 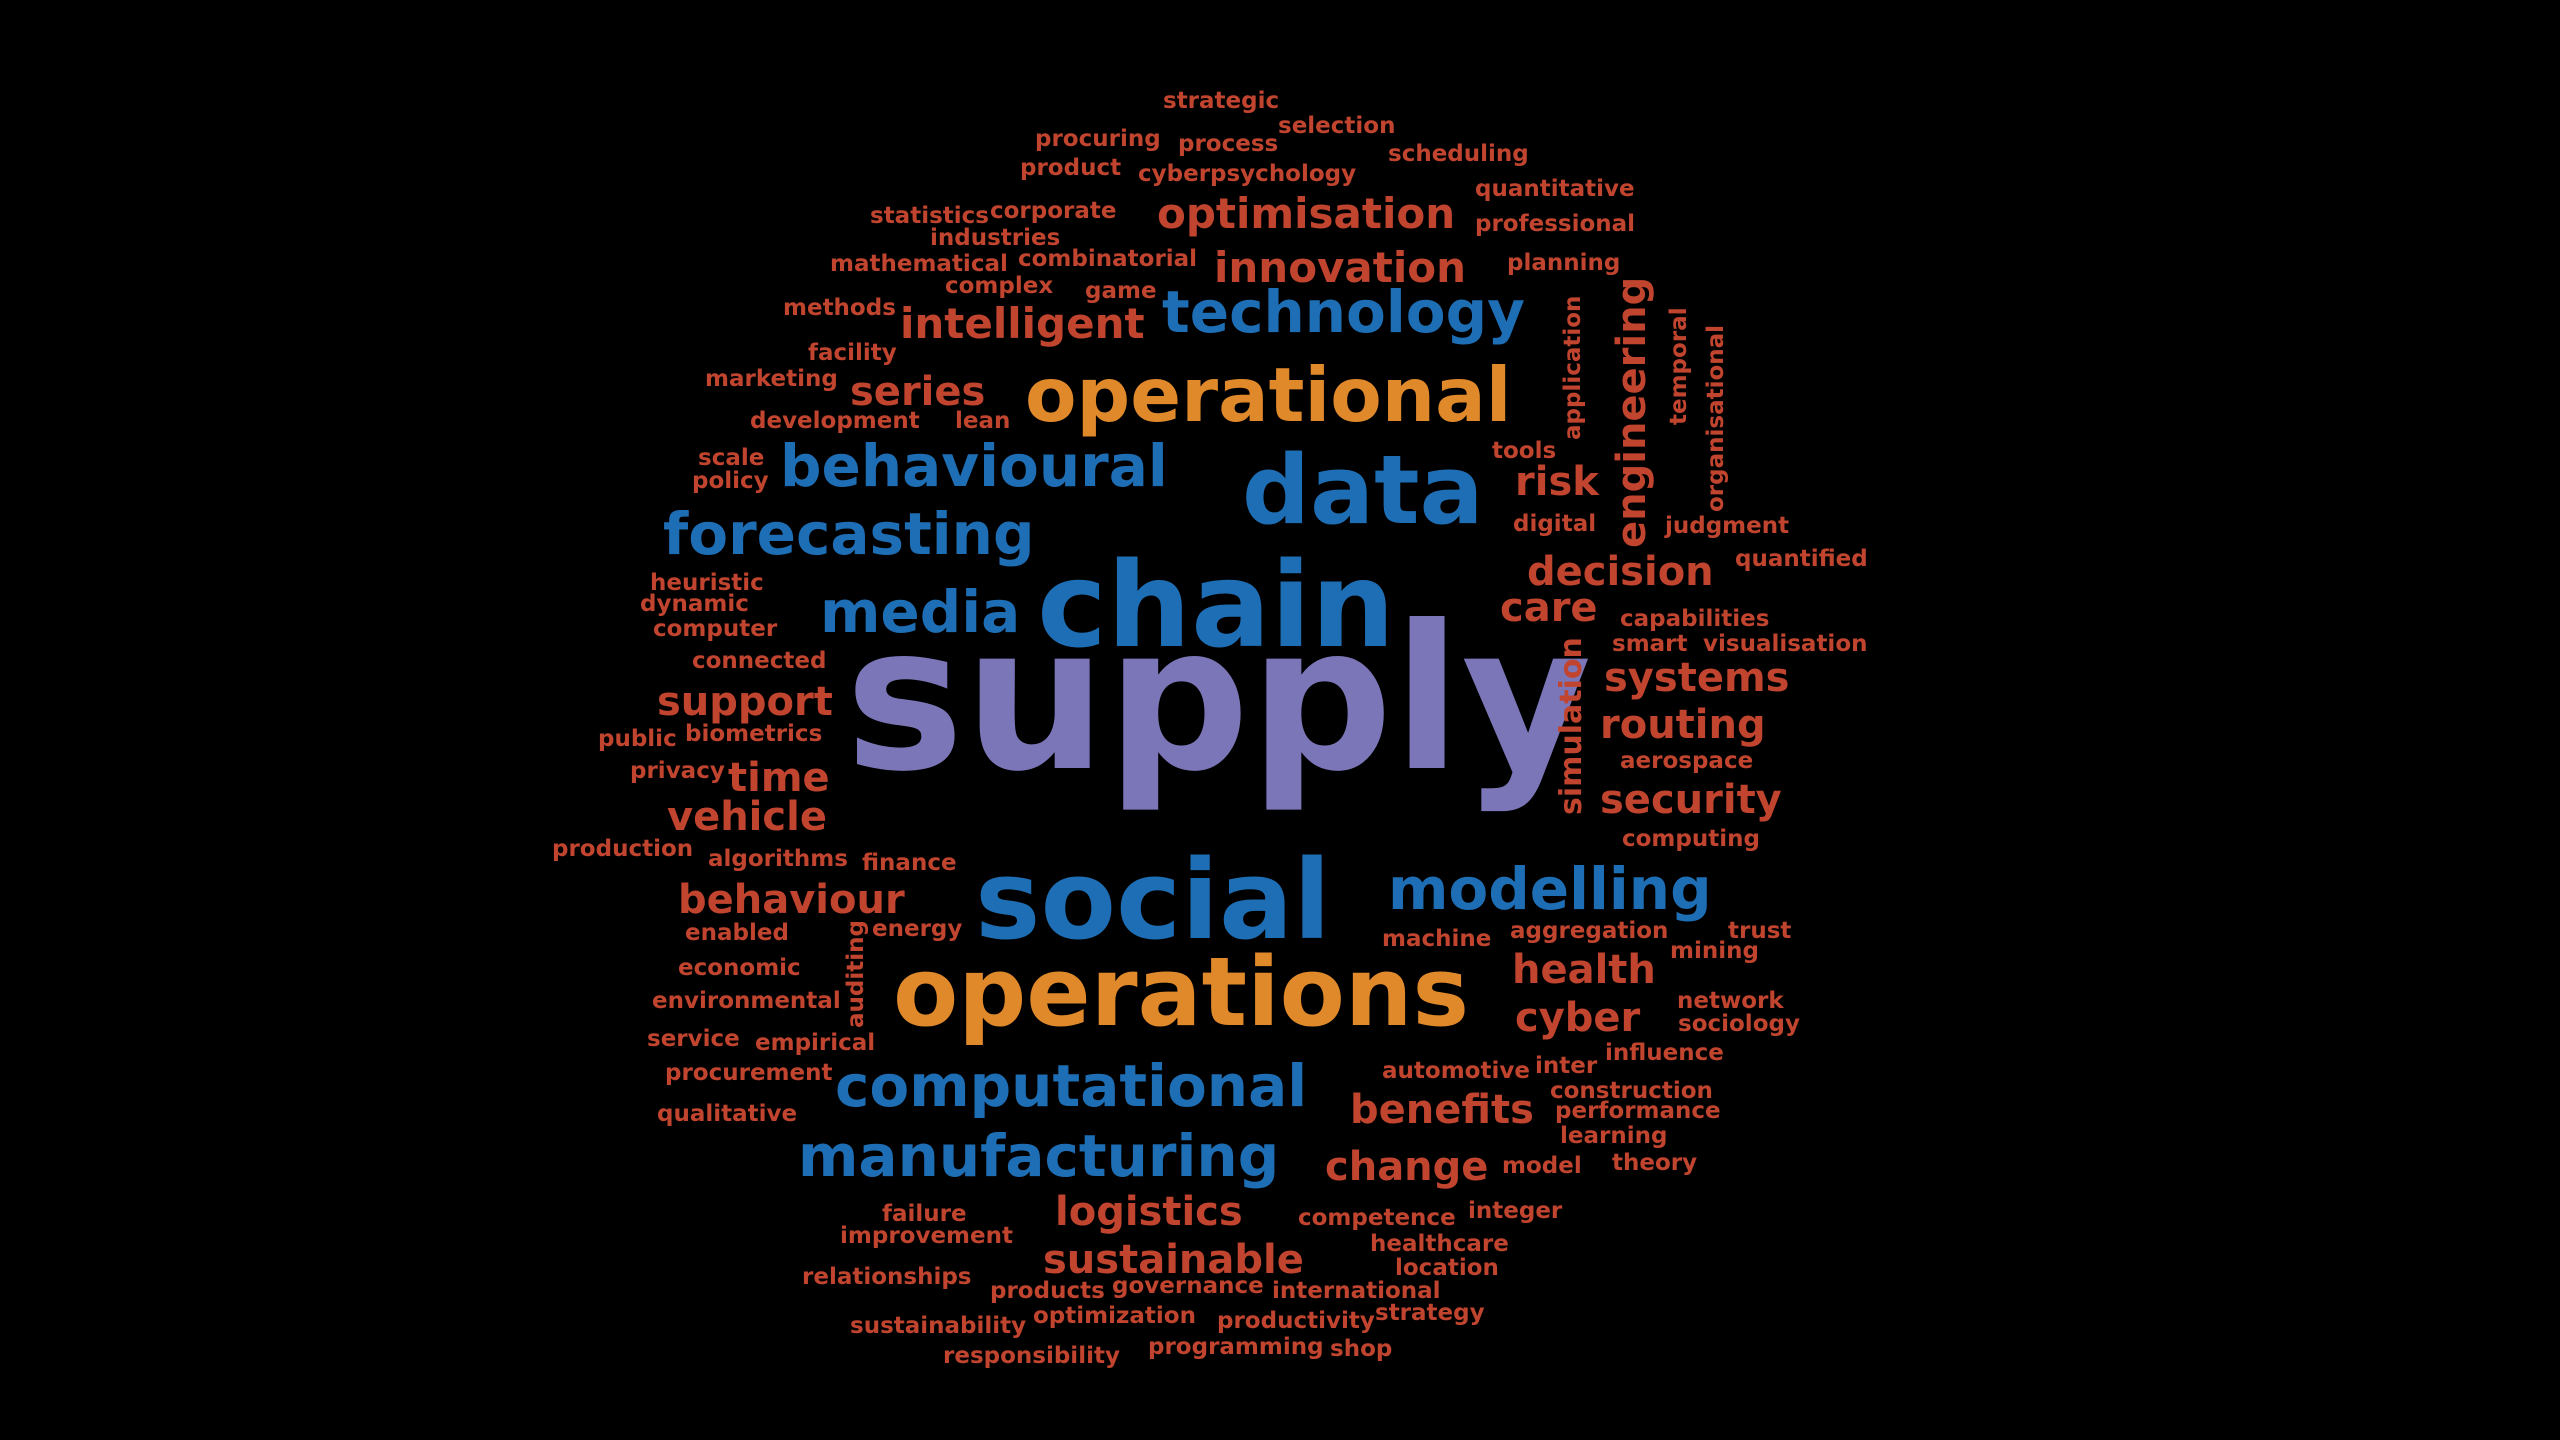 I want to click on word-scheduling: scheduling, so click(x=1458, y=154).